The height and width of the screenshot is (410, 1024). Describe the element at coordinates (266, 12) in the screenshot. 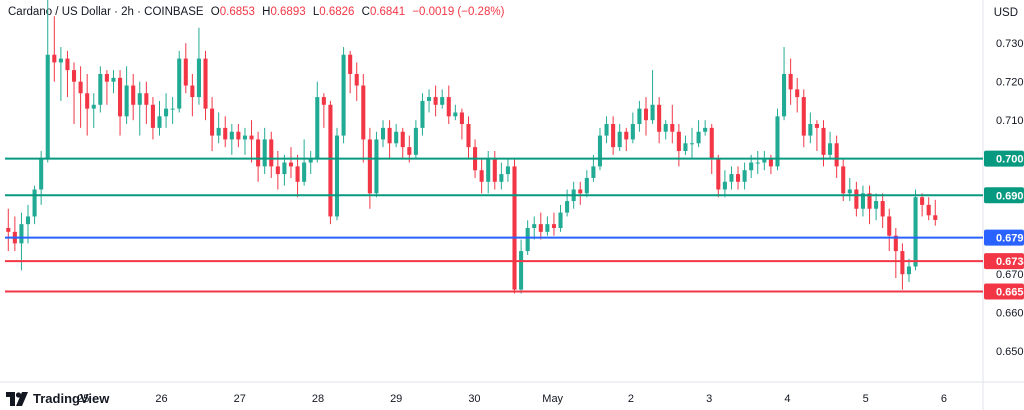

I see `high-label: H` at that location.